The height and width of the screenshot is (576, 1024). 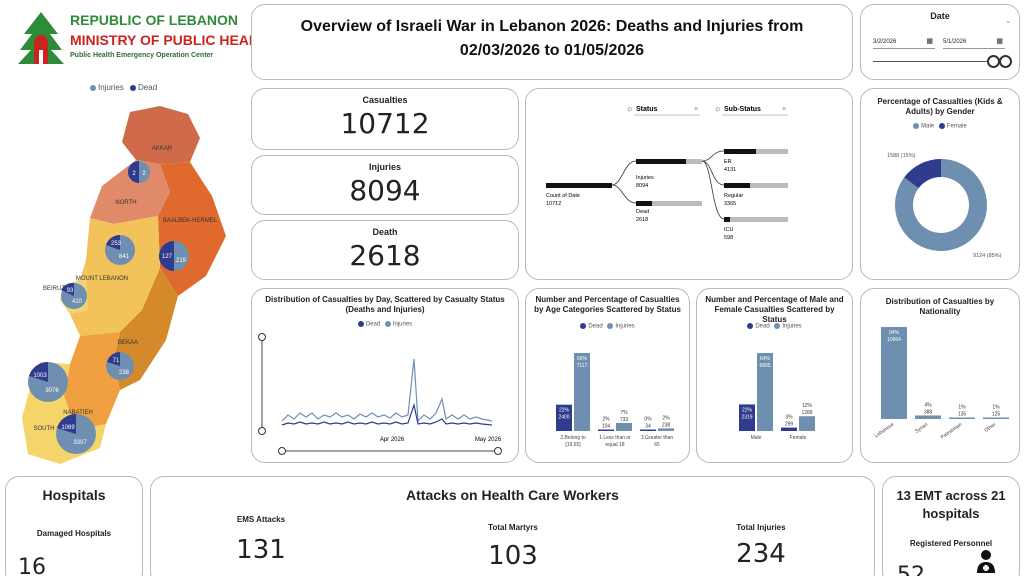 I want to click on bubble-bekaa: 71 238, so click(x=120, y=366).